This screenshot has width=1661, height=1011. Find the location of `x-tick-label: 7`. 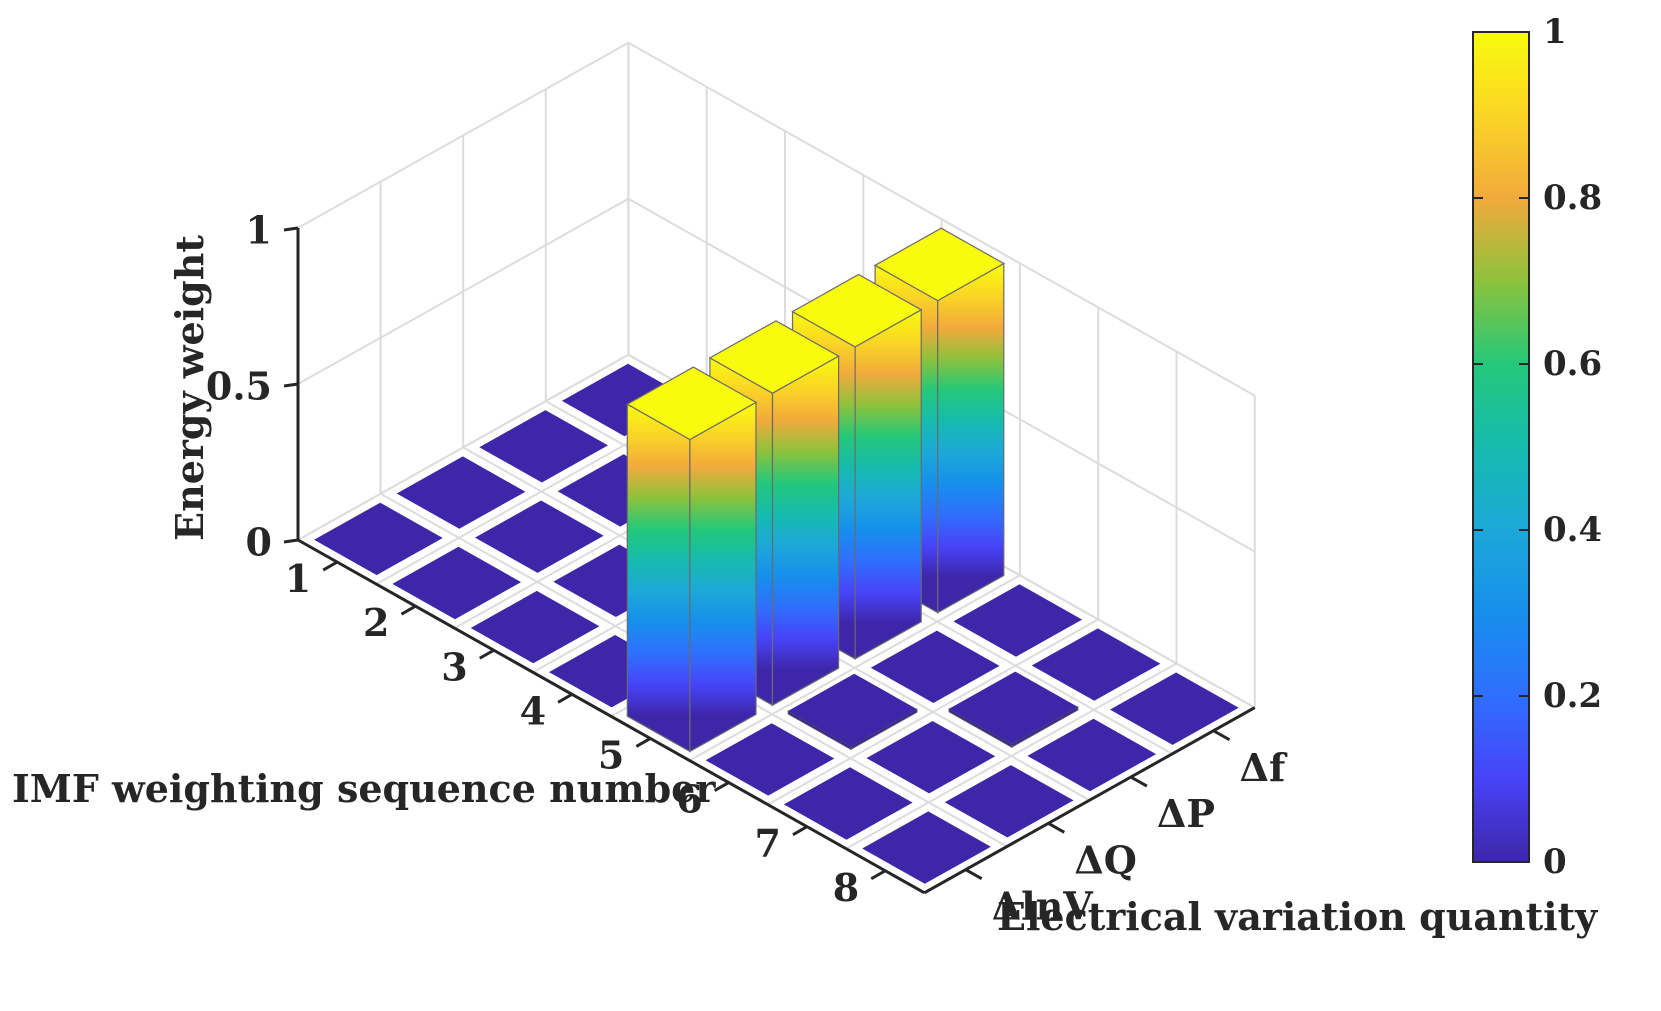

x-tick-label: 7 is located at coordinates (767, 843).